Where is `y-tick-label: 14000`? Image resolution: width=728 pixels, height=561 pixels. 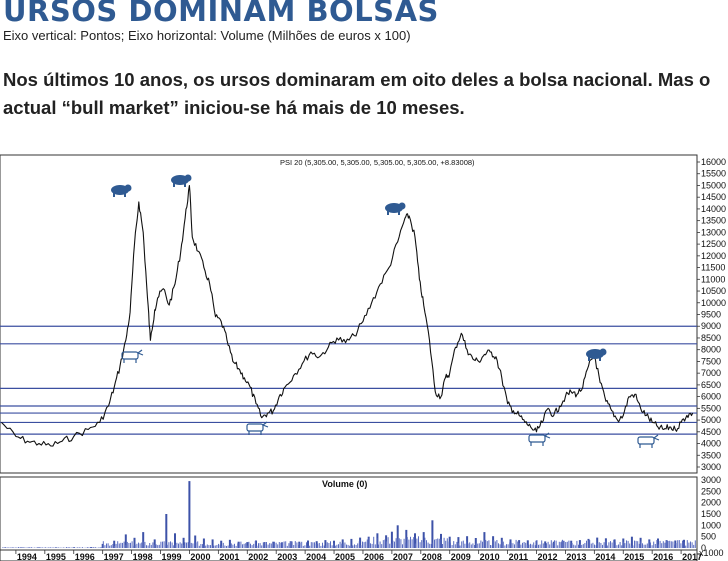
y-tick-label: 14000 is located at coordinates (713, 209).